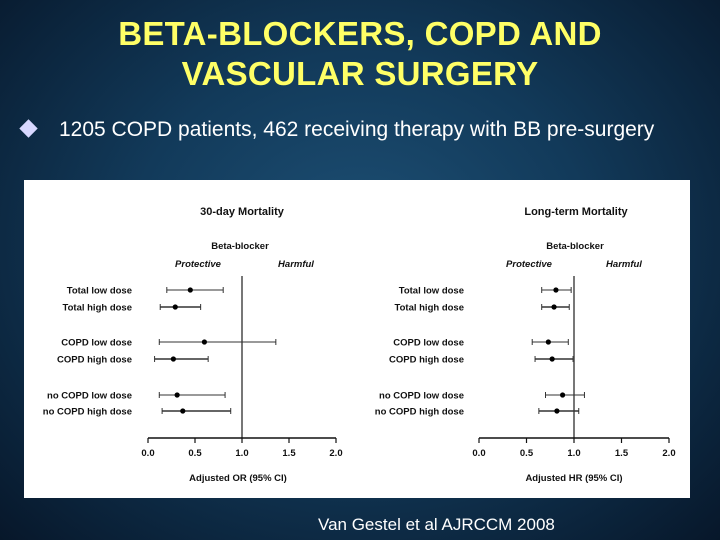 The image size is (720, 540). Describe the element at coordinates (96, 343) in the screenshot. I see `panel1-row-label: COPD low dose` at that location.